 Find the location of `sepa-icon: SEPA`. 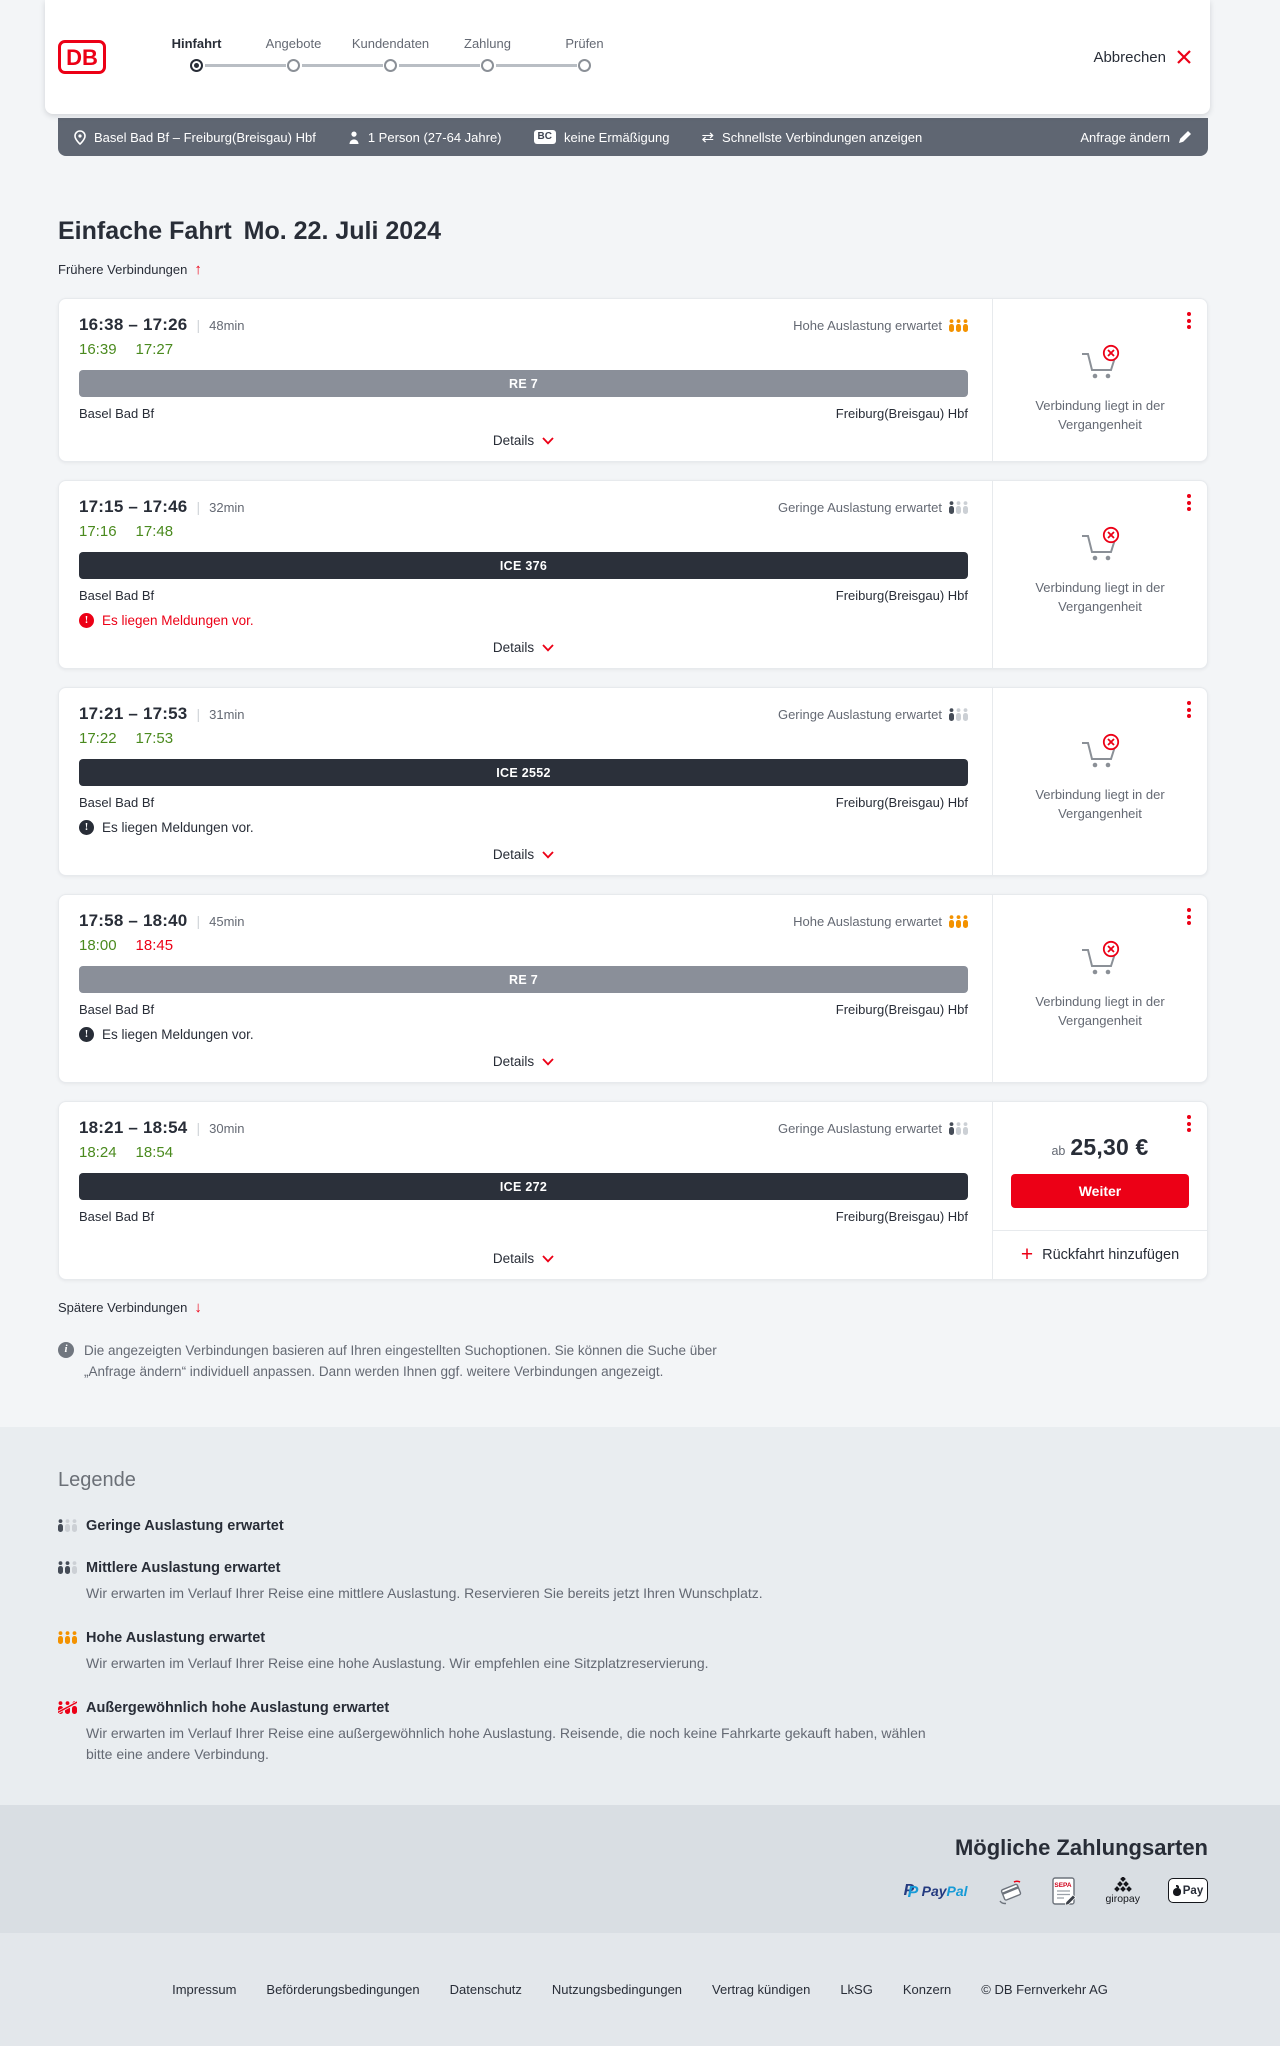

sepa-icon: SEPA is located at coordinates (1063, 1891).